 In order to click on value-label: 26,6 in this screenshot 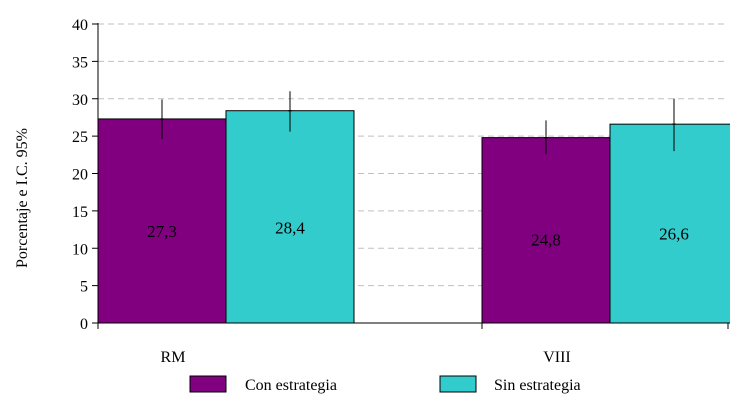, I will do `click(674, 234)`.